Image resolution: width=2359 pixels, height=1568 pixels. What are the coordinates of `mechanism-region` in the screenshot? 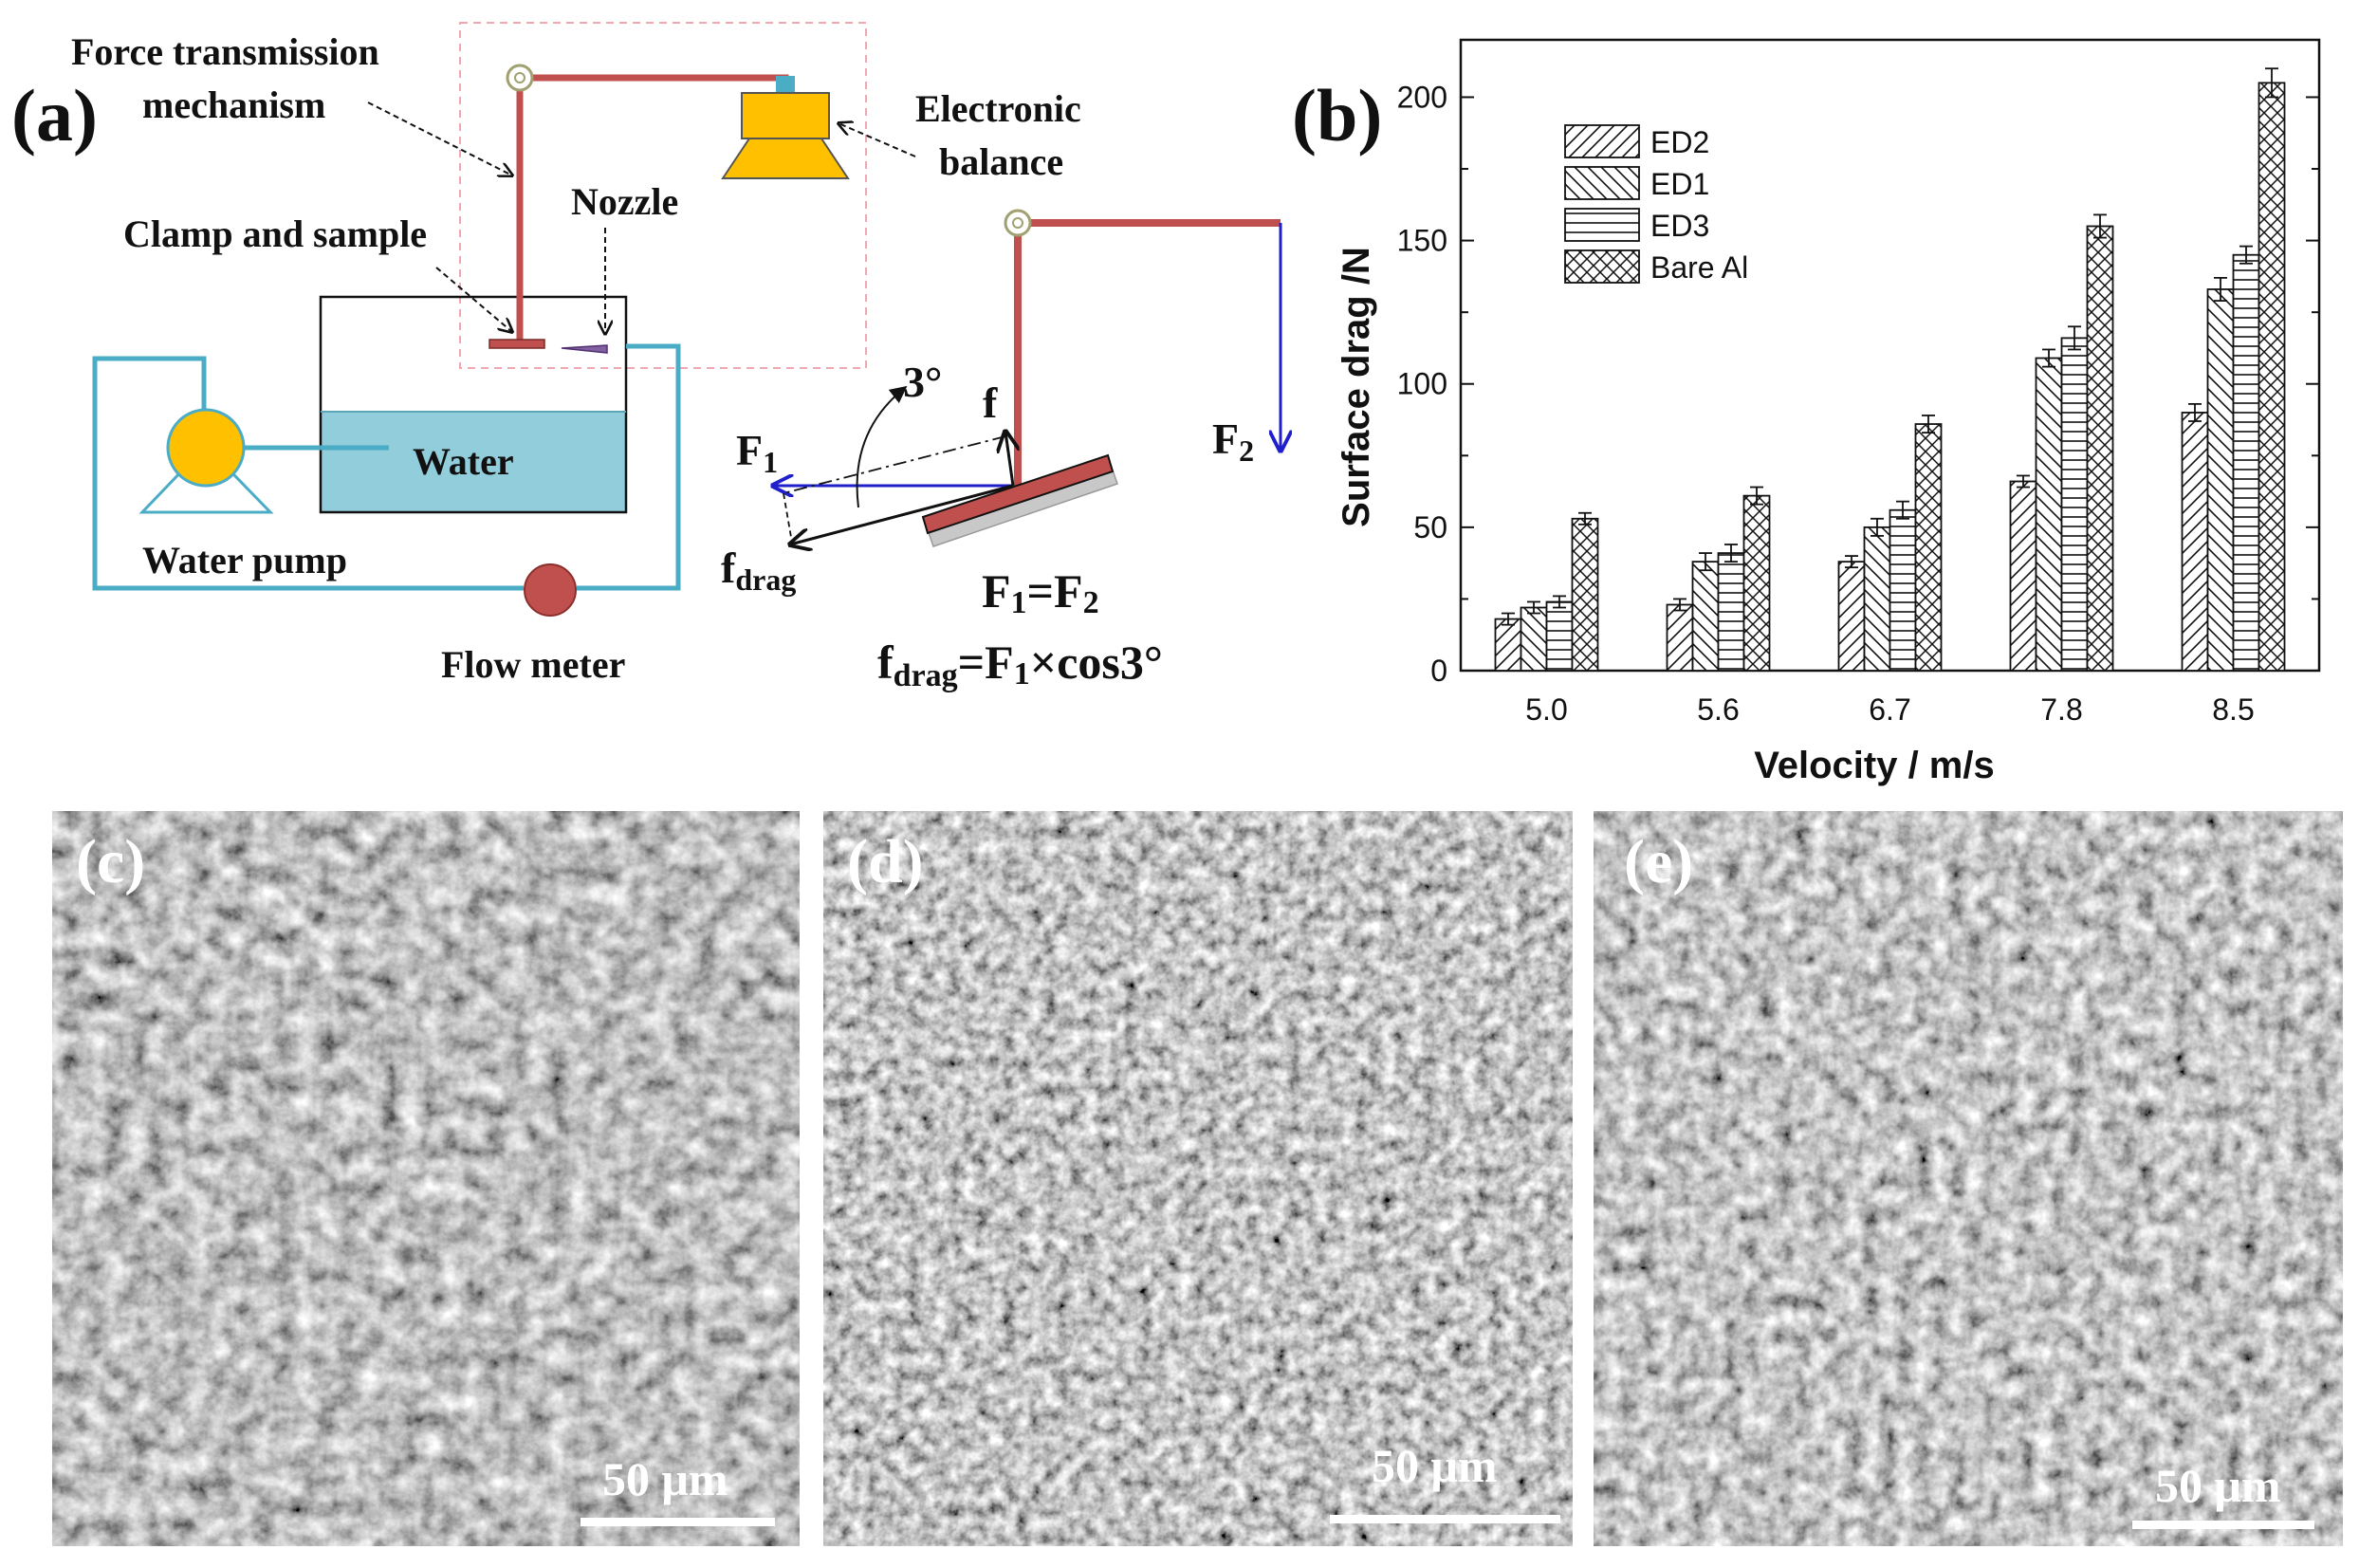 It's located at (663, 196).